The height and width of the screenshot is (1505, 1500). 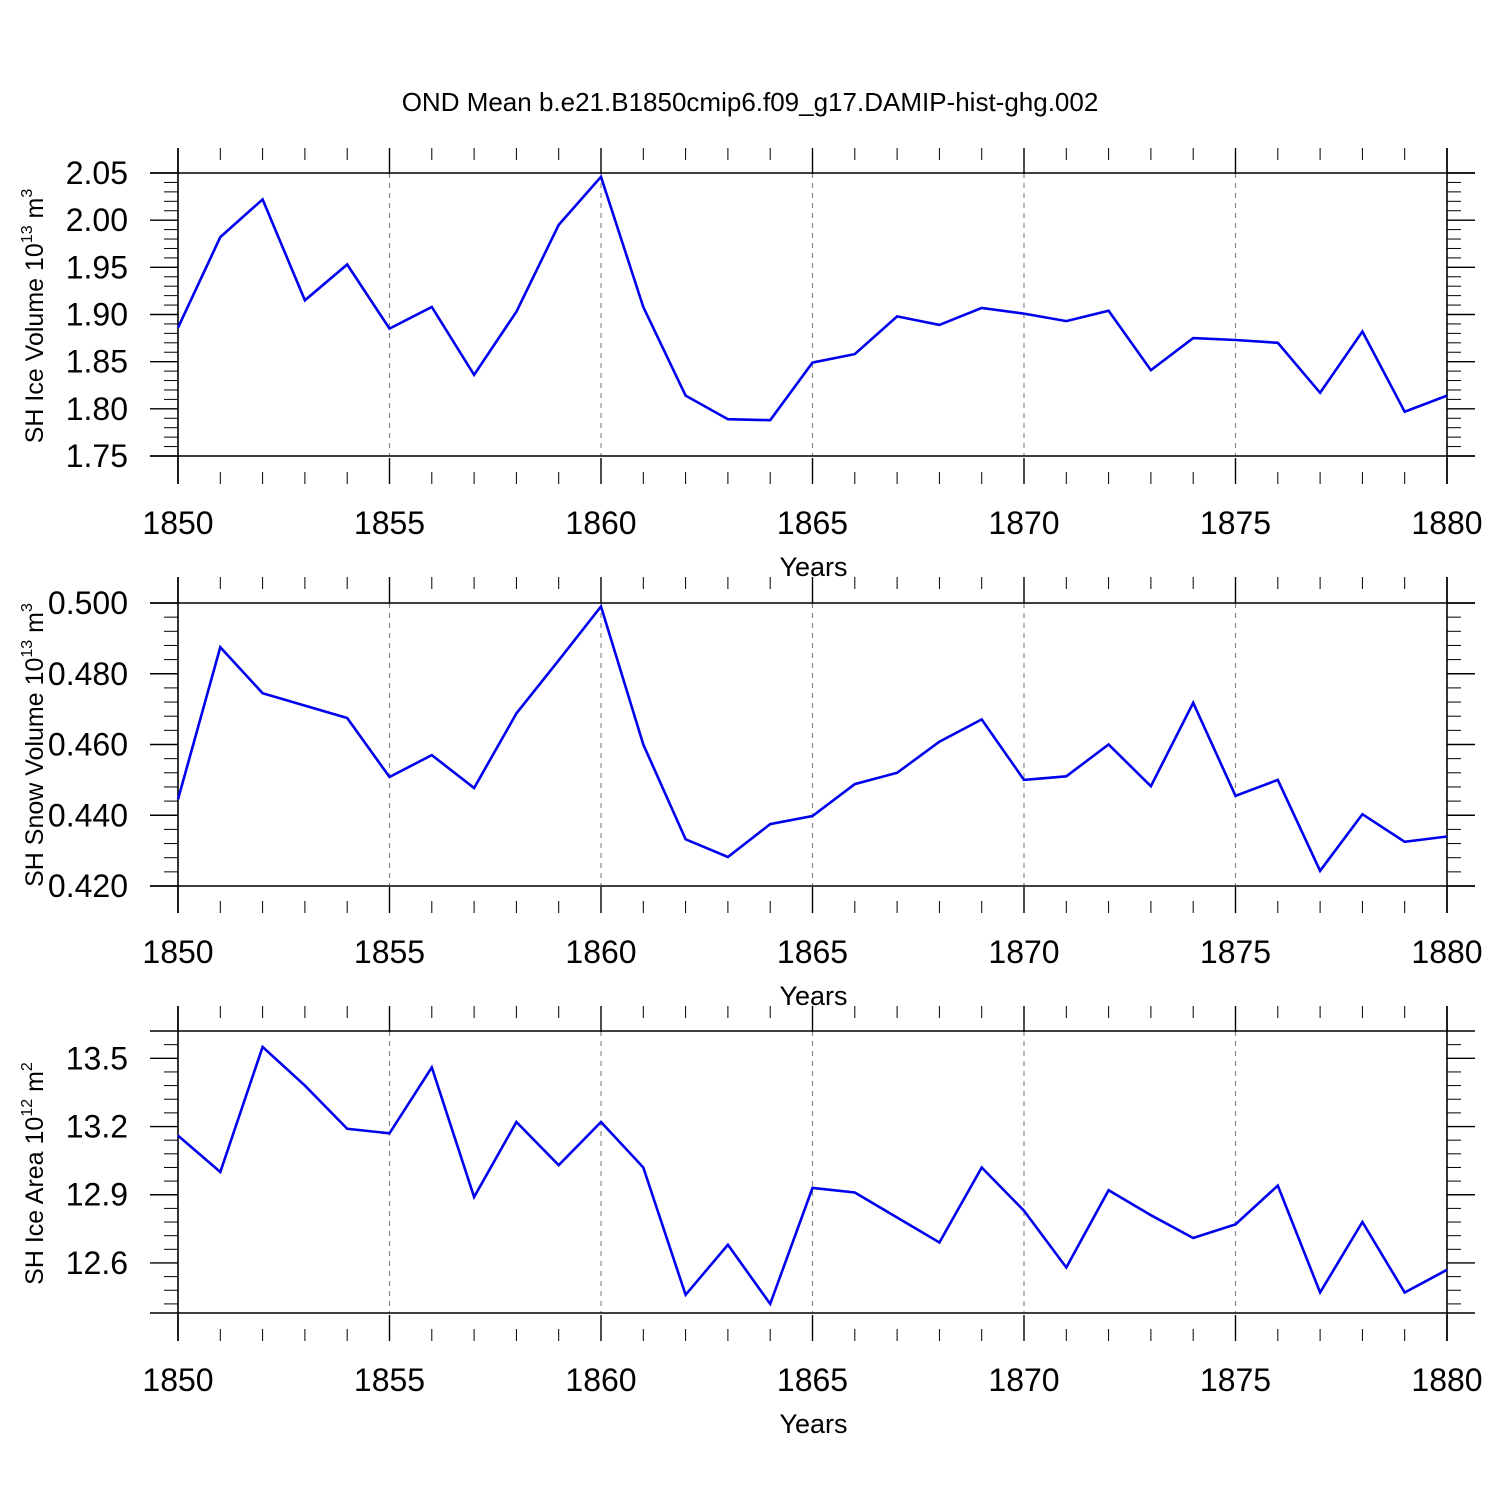 I want to click on y-tick-label: 2.00, so click(x=97, y=220).